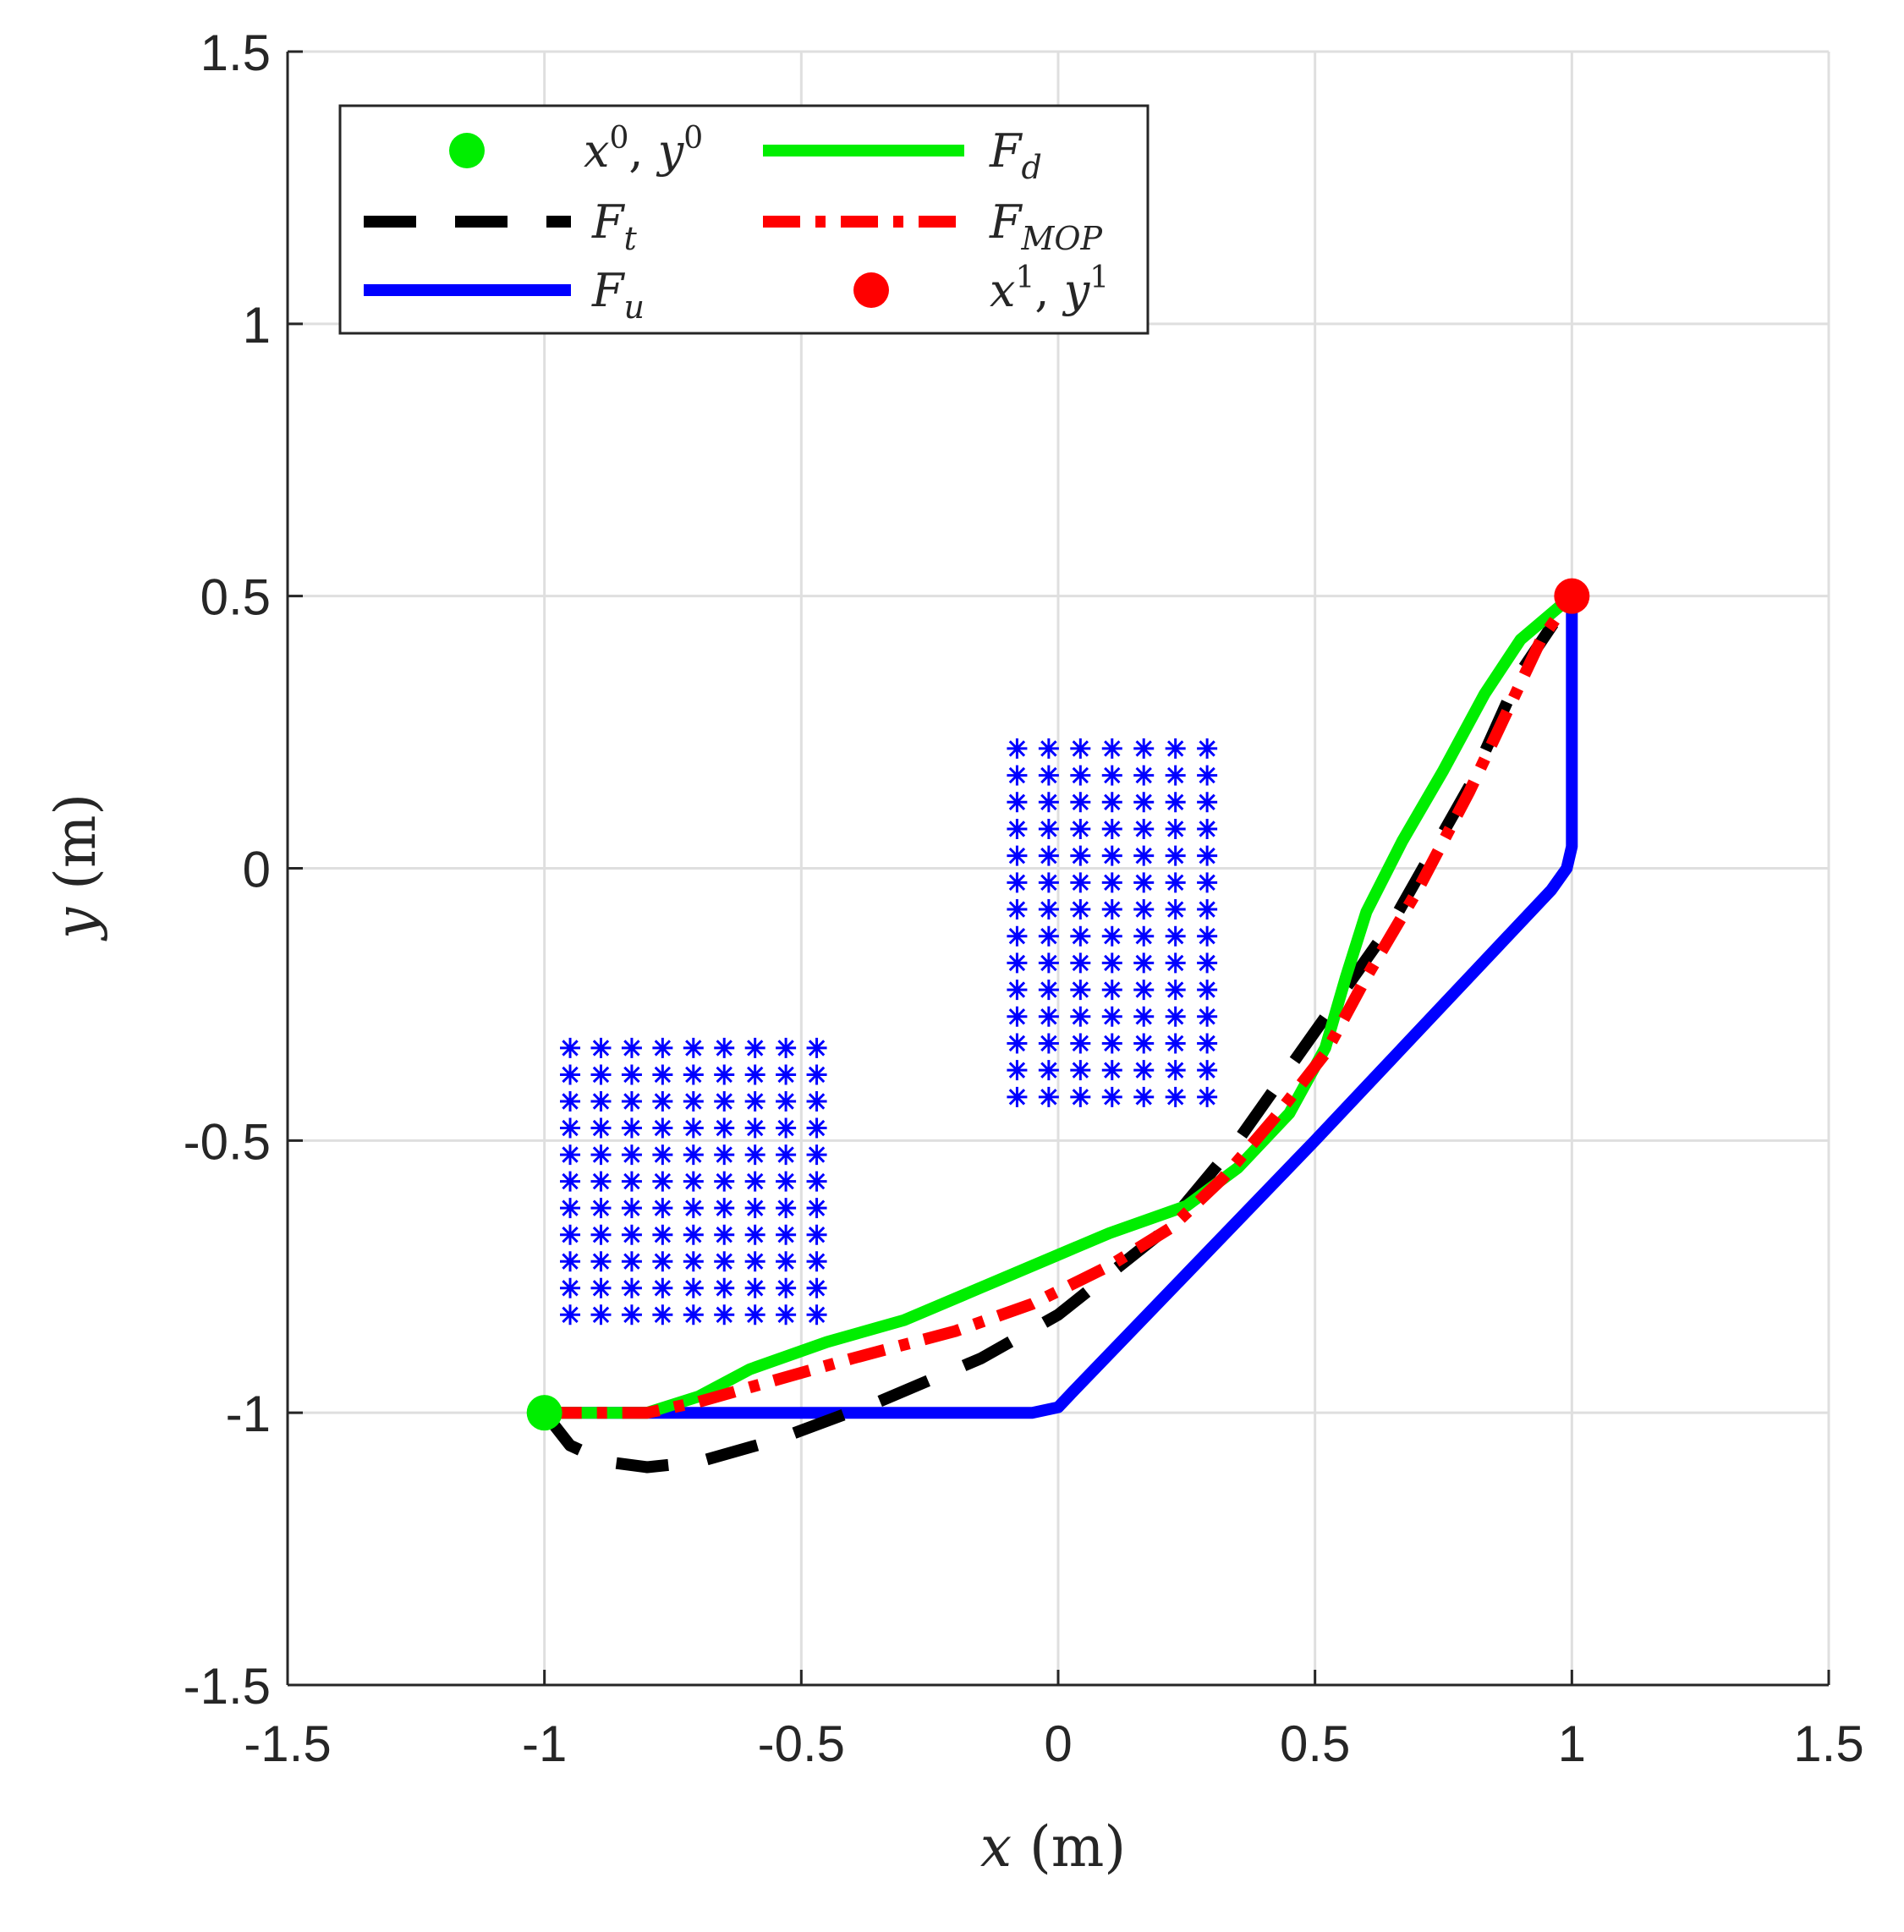 The width and height of the screenshot is (1904, 1932). What do you see at coordinates (76, 867) in the screenshot?
I see `y-axis-label: y (m)` at bounding box center [76, 867].